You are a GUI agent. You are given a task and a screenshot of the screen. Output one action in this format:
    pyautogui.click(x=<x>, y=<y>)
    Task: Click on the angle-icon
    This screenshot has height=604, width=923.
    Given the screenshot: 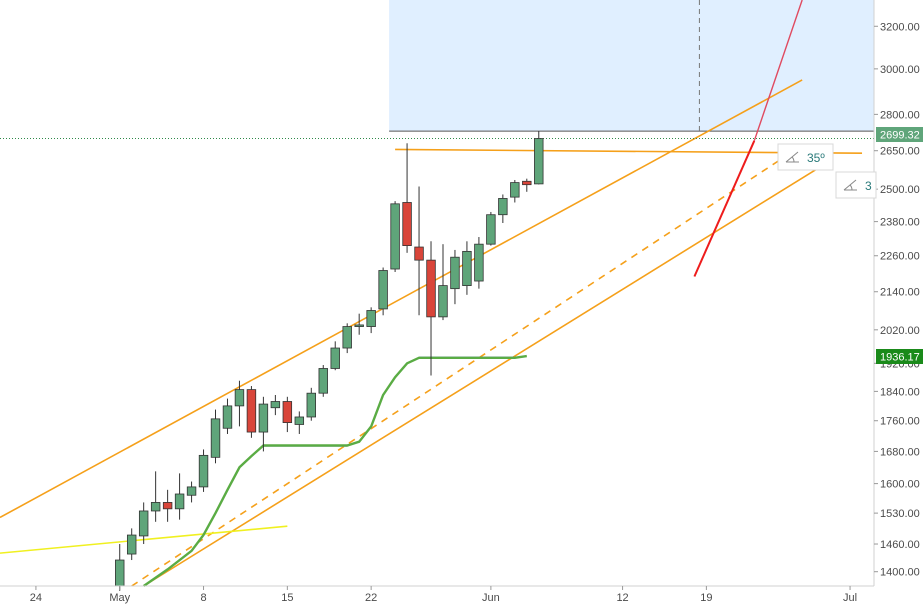 What is the action you would take?
    pyautogui.click(x=850, y=185)
    